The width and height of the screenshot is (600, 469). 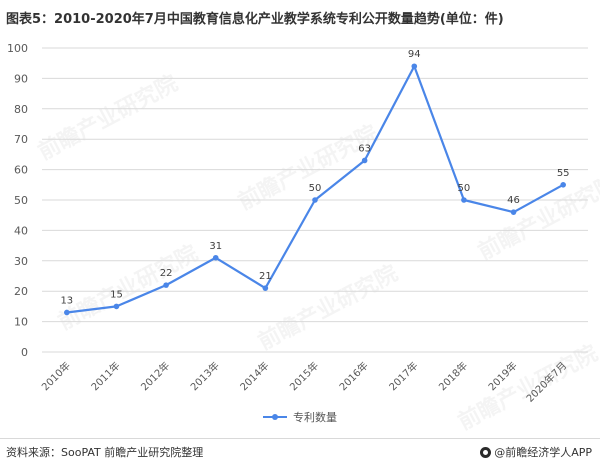 What do you see at coordinates (21, 139) in the screenshot?
I see `y-tick-label: 70` at bounding box center [21, 139].